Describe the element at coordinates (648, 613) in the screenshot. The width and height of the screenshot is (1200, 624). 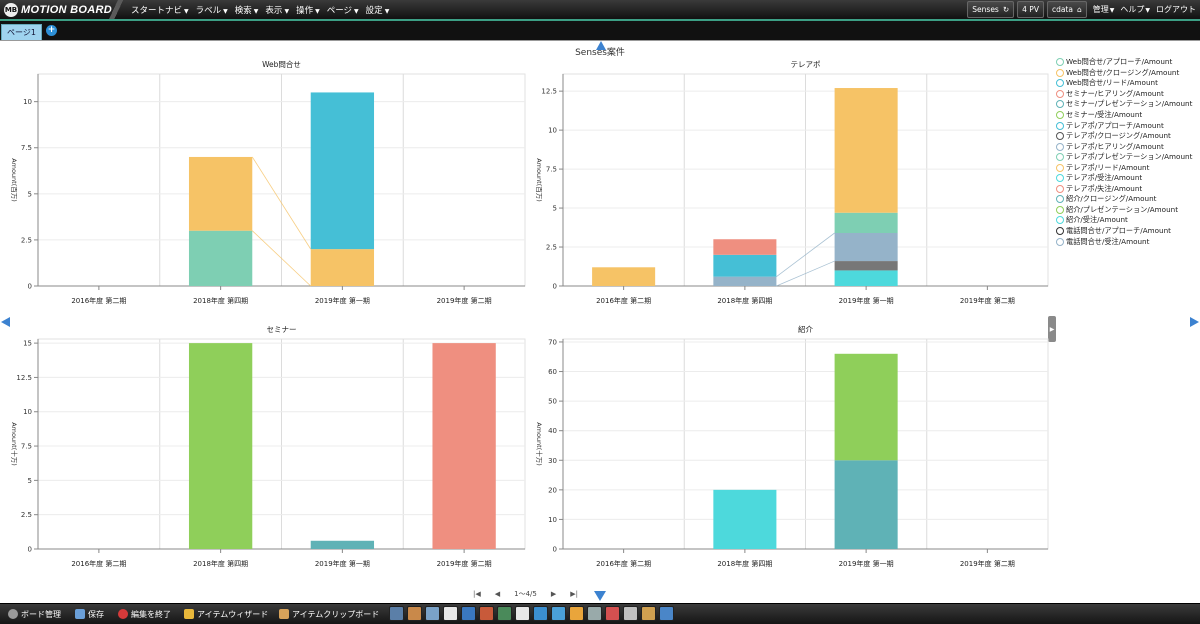
I see `calculator-icon` at that location.